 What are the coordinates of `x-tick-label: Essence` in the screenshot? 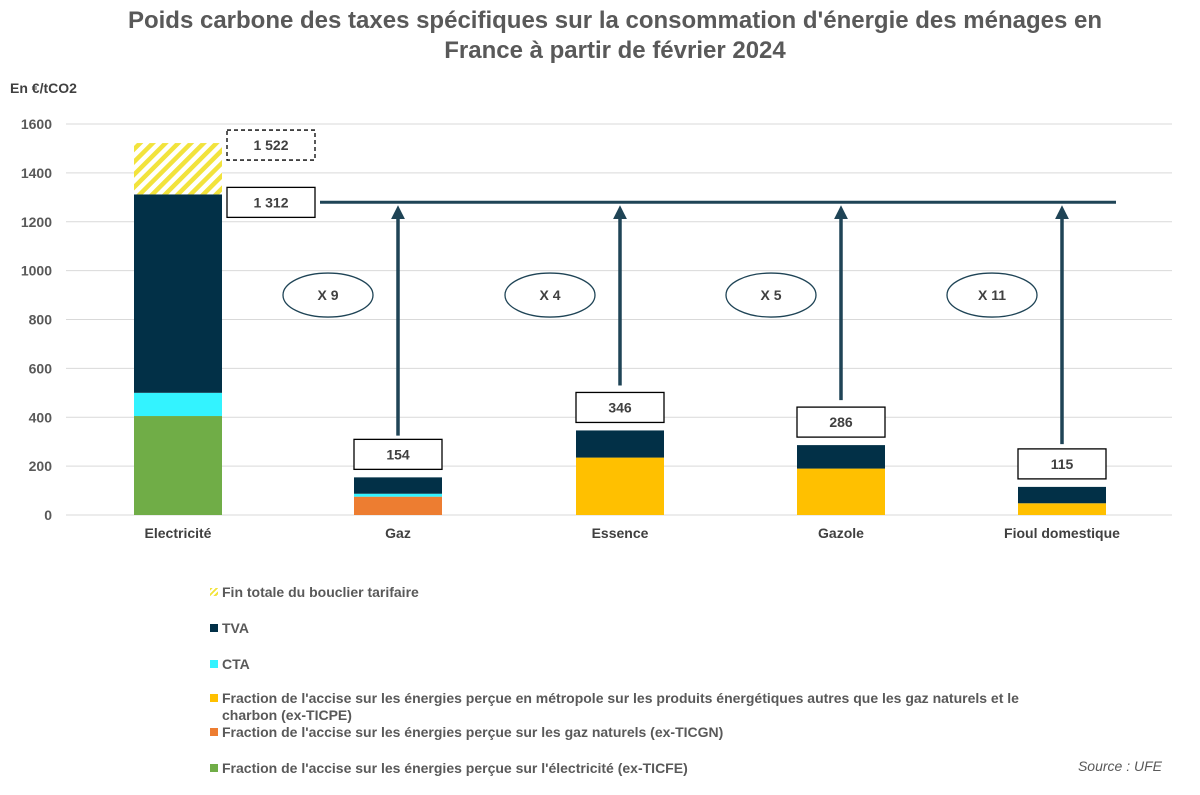 It's located at (620, 533).